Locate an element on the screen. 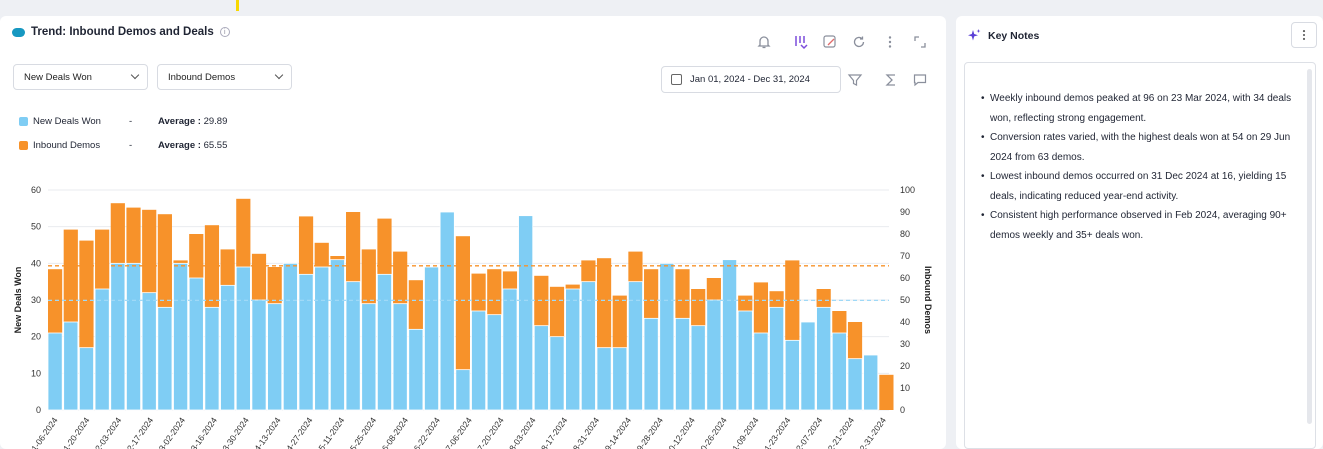 The image size is (1323, 449). legend-item-inbound-demos: Inbound Demos - Average : 65.55 is located at coordinates (123, 145).